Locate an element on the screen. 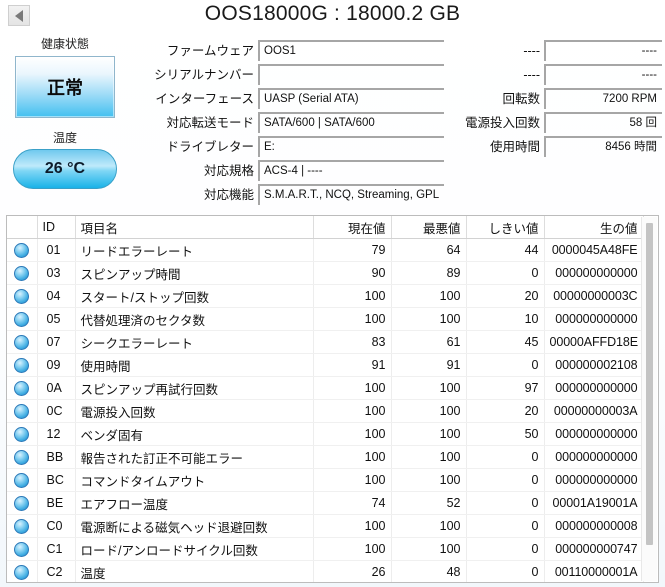  drive-info-field-label: インターフェース is located at coordinates (204, 99).